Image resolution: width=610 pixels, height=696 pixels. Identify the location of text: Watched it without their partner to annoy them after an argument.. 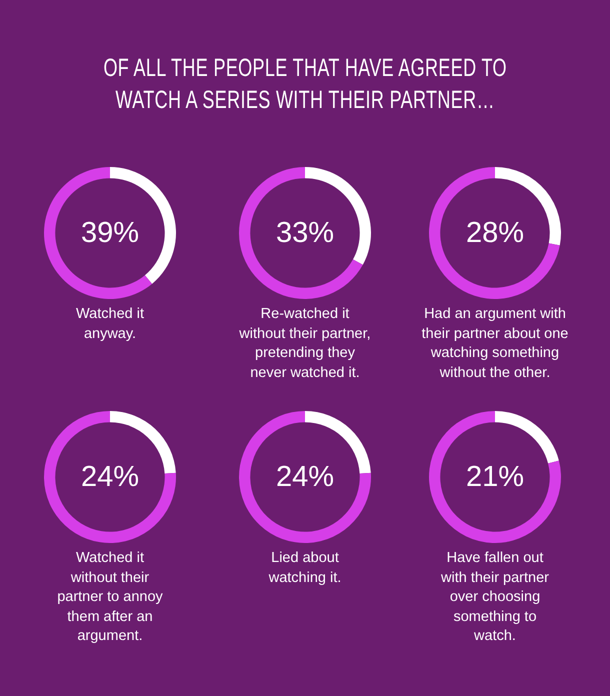
(110, 597).